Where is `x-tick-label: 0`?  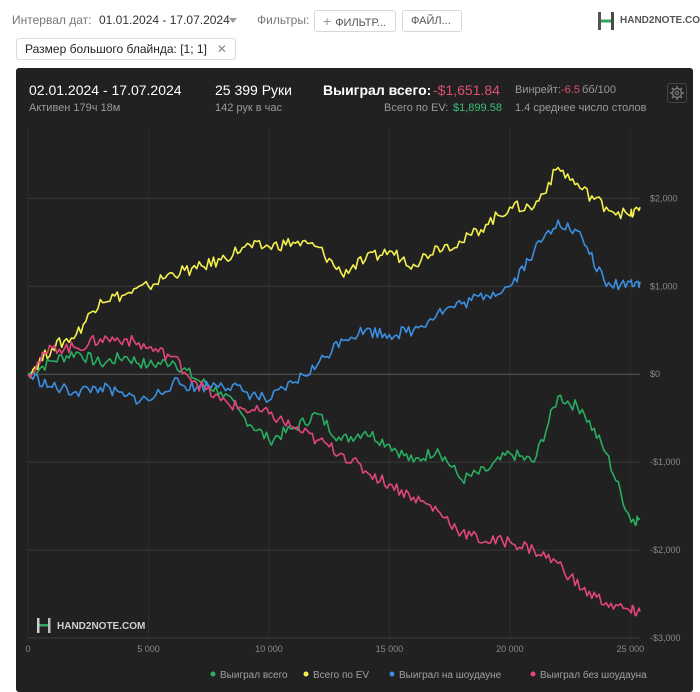
x-tick-label: 0 is located at coordinates (27, 649).